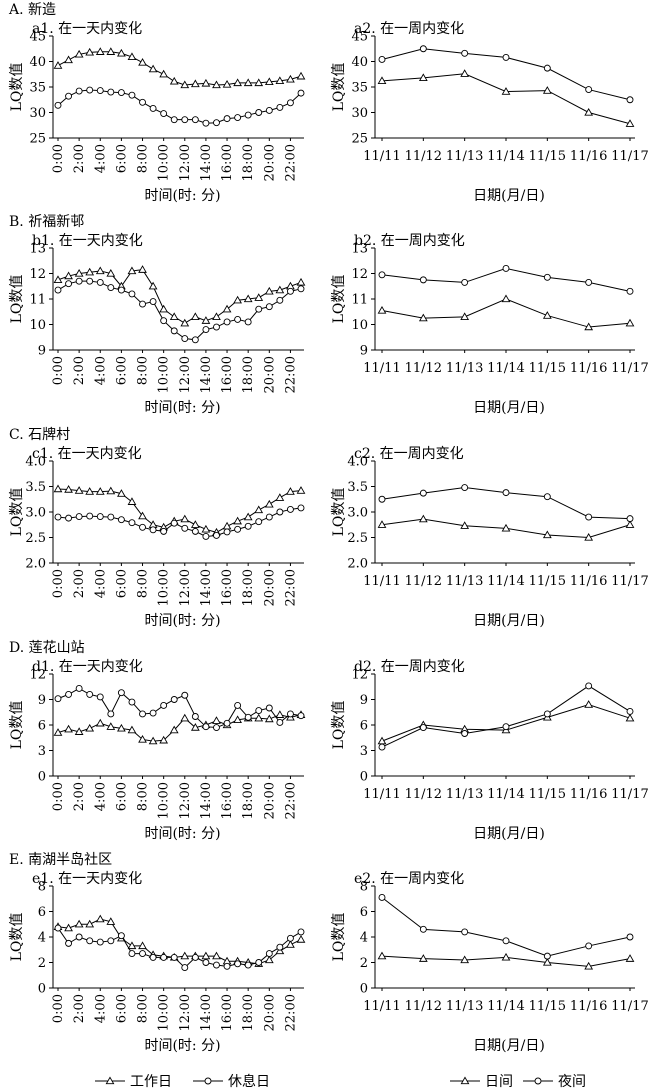  What do you see at coordinates (629, 1006) in the screenshot?
I see `x-tick-label: 11/17` at bounding box center [629, 1006].